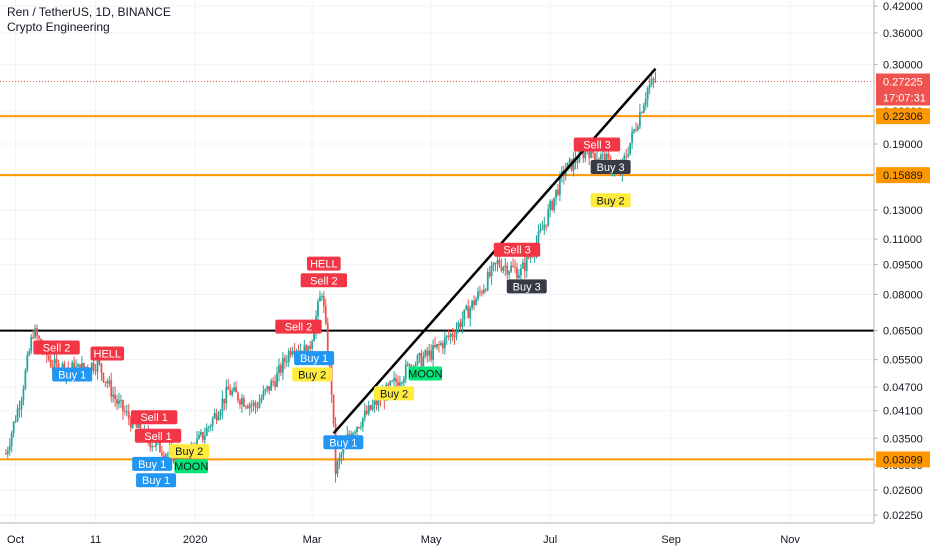 The width and height of the screenshot is (932, 550). I want to click on signal-text: MOON, so click(191, 467).